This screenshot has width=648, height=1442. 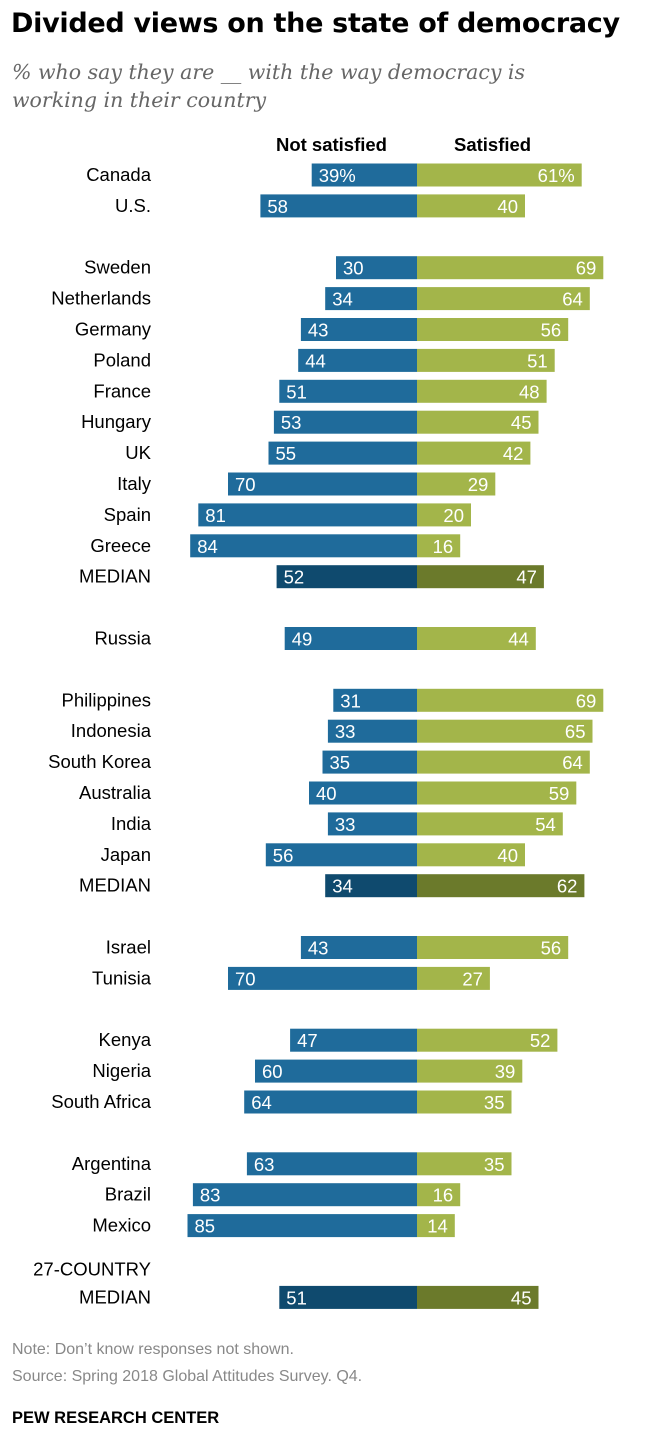 What do you see at coordinates (353, 268) in the screenshot?
I see `data-label-not-satisfied: 30` at bounding box center [353, 268].